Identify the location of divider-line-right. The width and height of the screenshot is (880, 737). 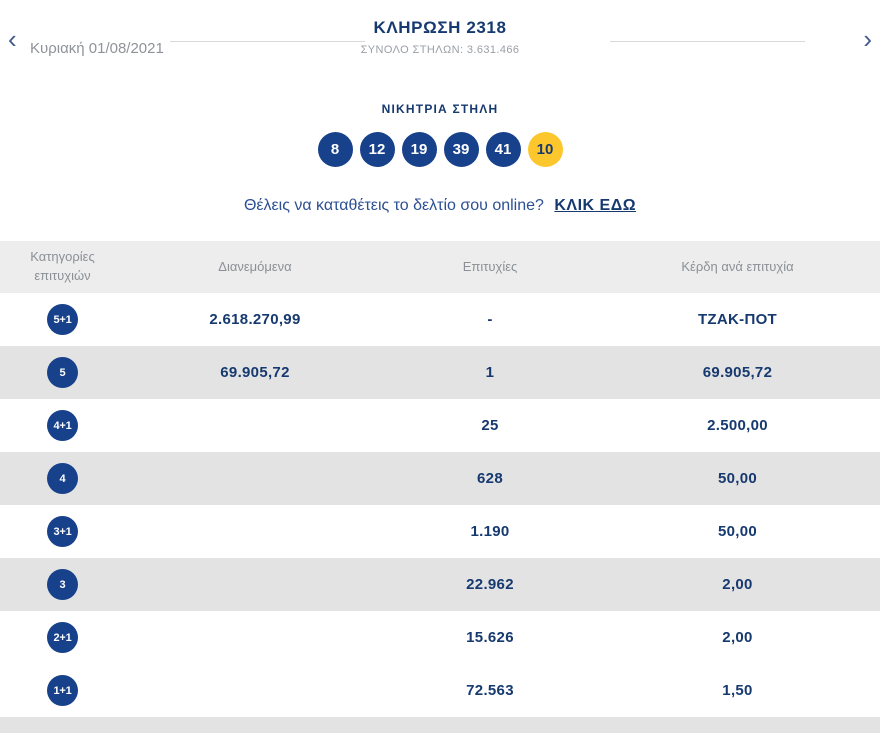
(707, 41).